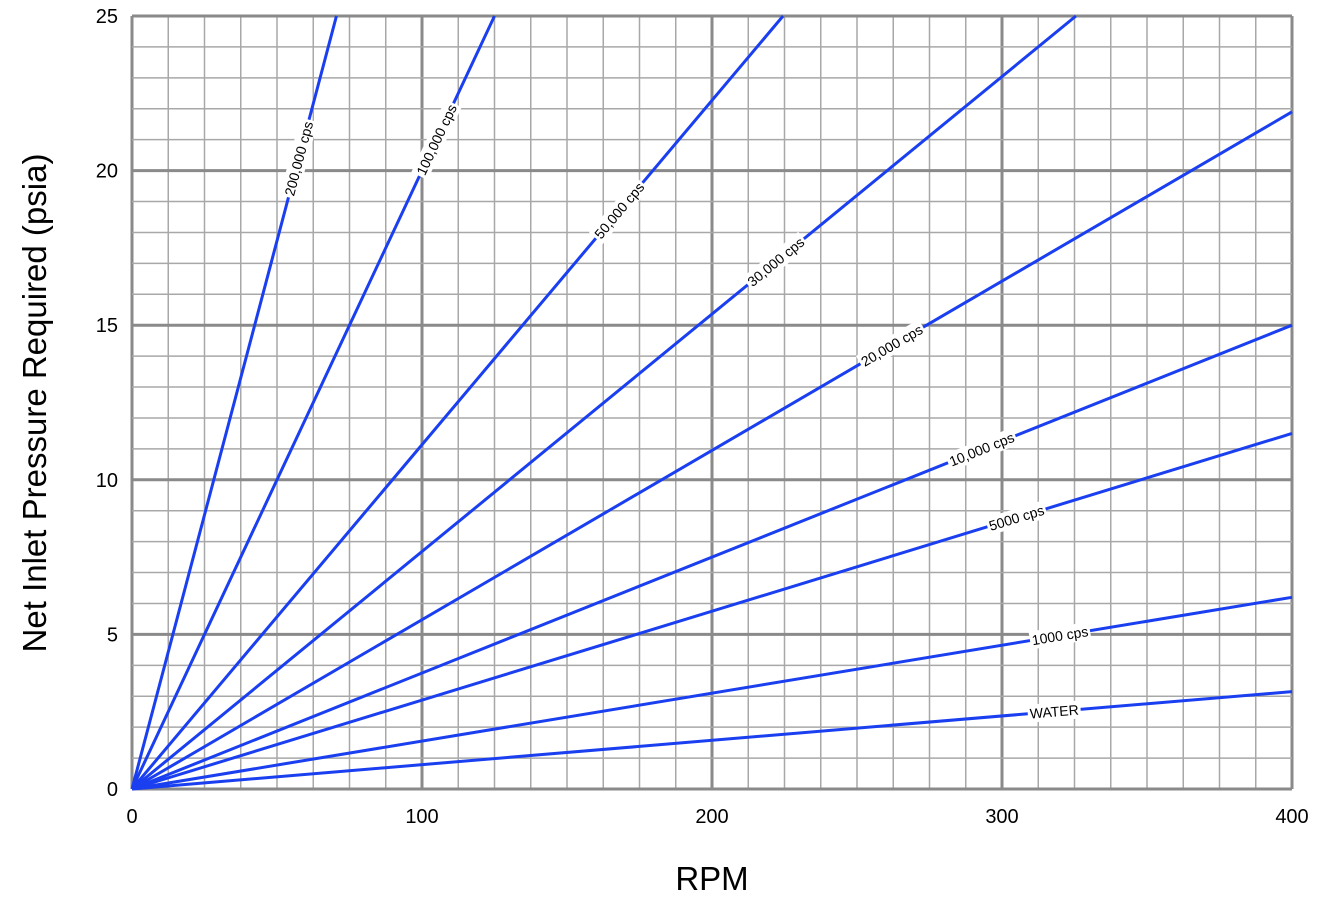 The image size is (1323, 899). What do you see at coordinates (711, 817) in the screenshot?
I see `x-tick-label: 200` at bounding box center [711, 817].